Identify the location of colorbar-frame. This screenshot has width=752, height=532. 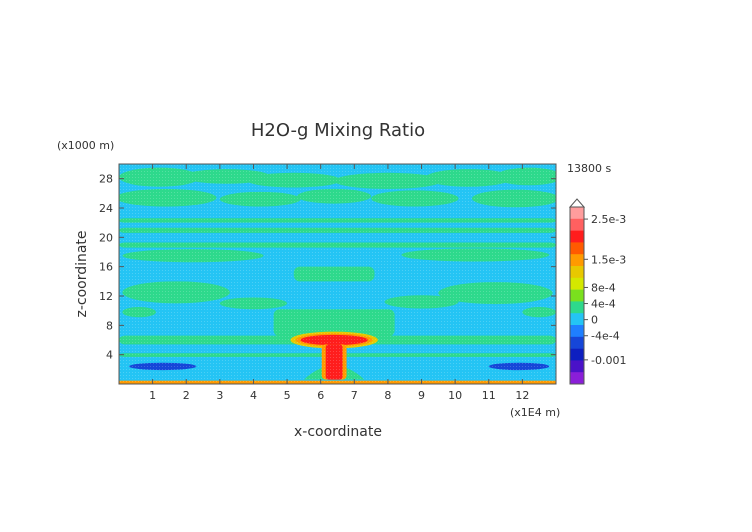
(577, 295).